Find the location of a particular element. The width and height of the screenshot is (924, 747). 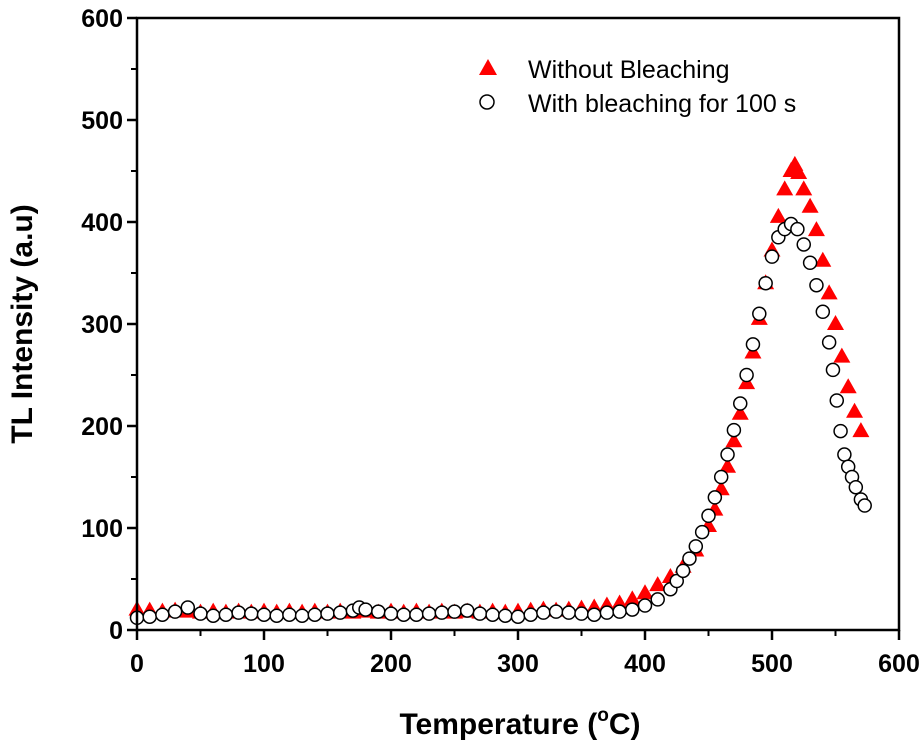

x-axis-title-superscript: o is located at coordinates (603, 715).